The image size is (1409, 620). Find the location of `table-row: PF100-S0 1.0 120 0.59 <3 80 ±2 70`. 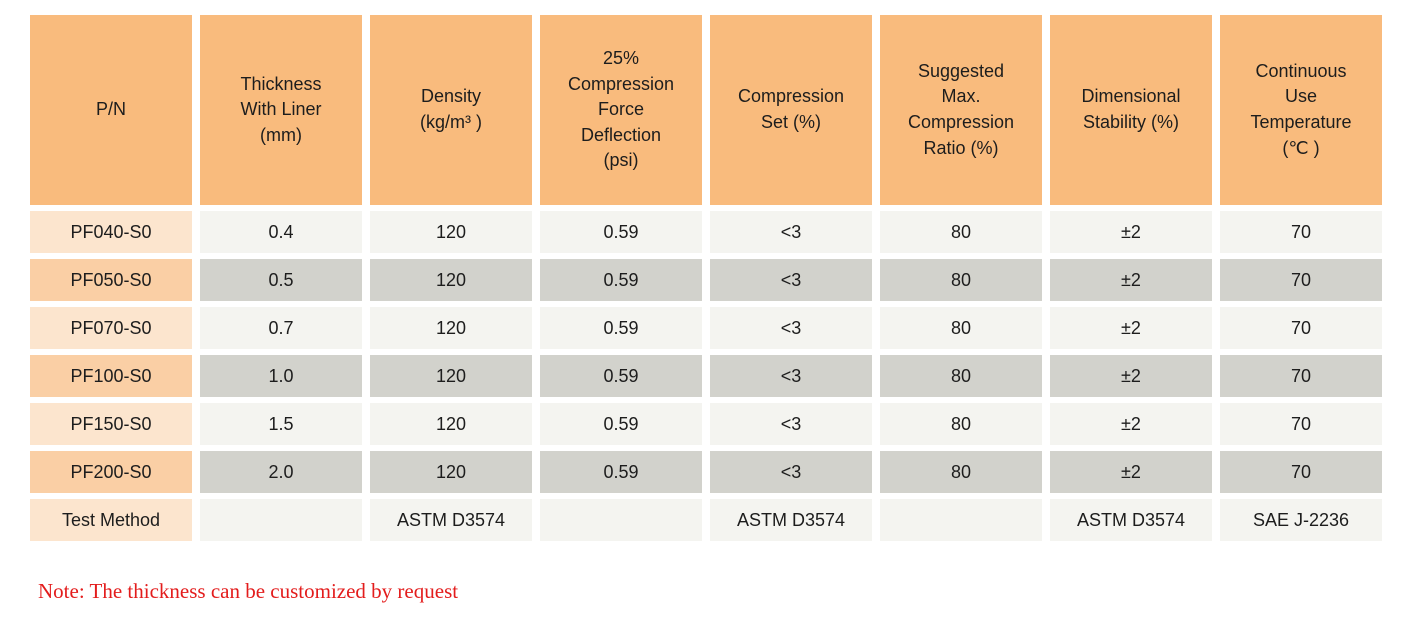

table-row: PF100-S0 1.0 120 0.59 <3 80 ±2 70 is located at coordinates (706, 376).